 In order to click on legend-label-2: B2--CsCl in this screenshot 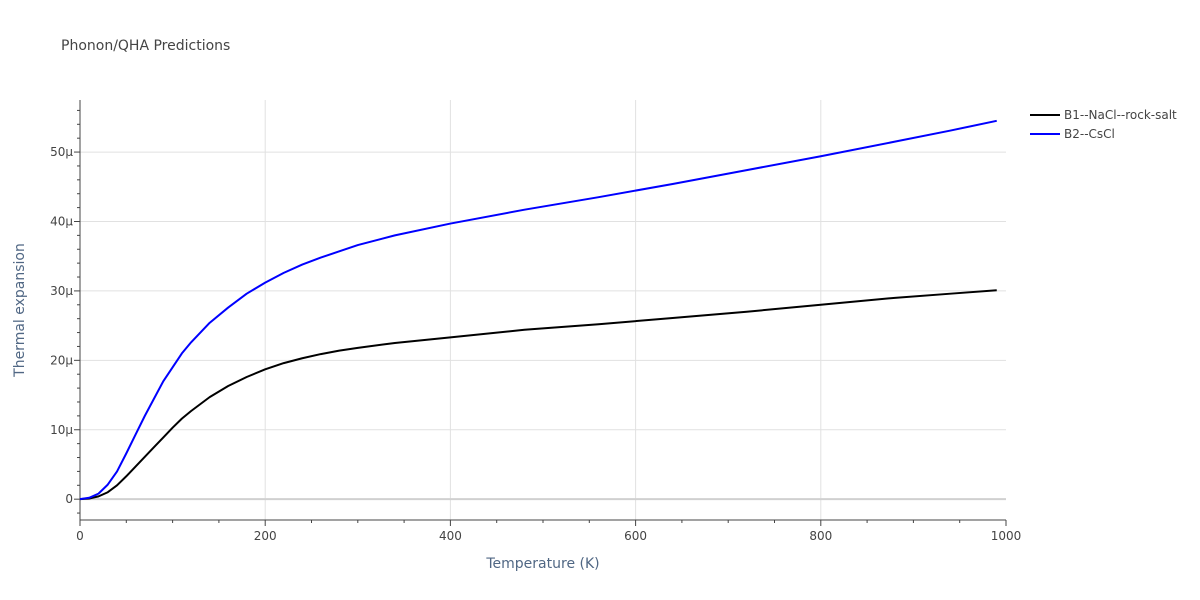, I will do `click(1089, 134)`.